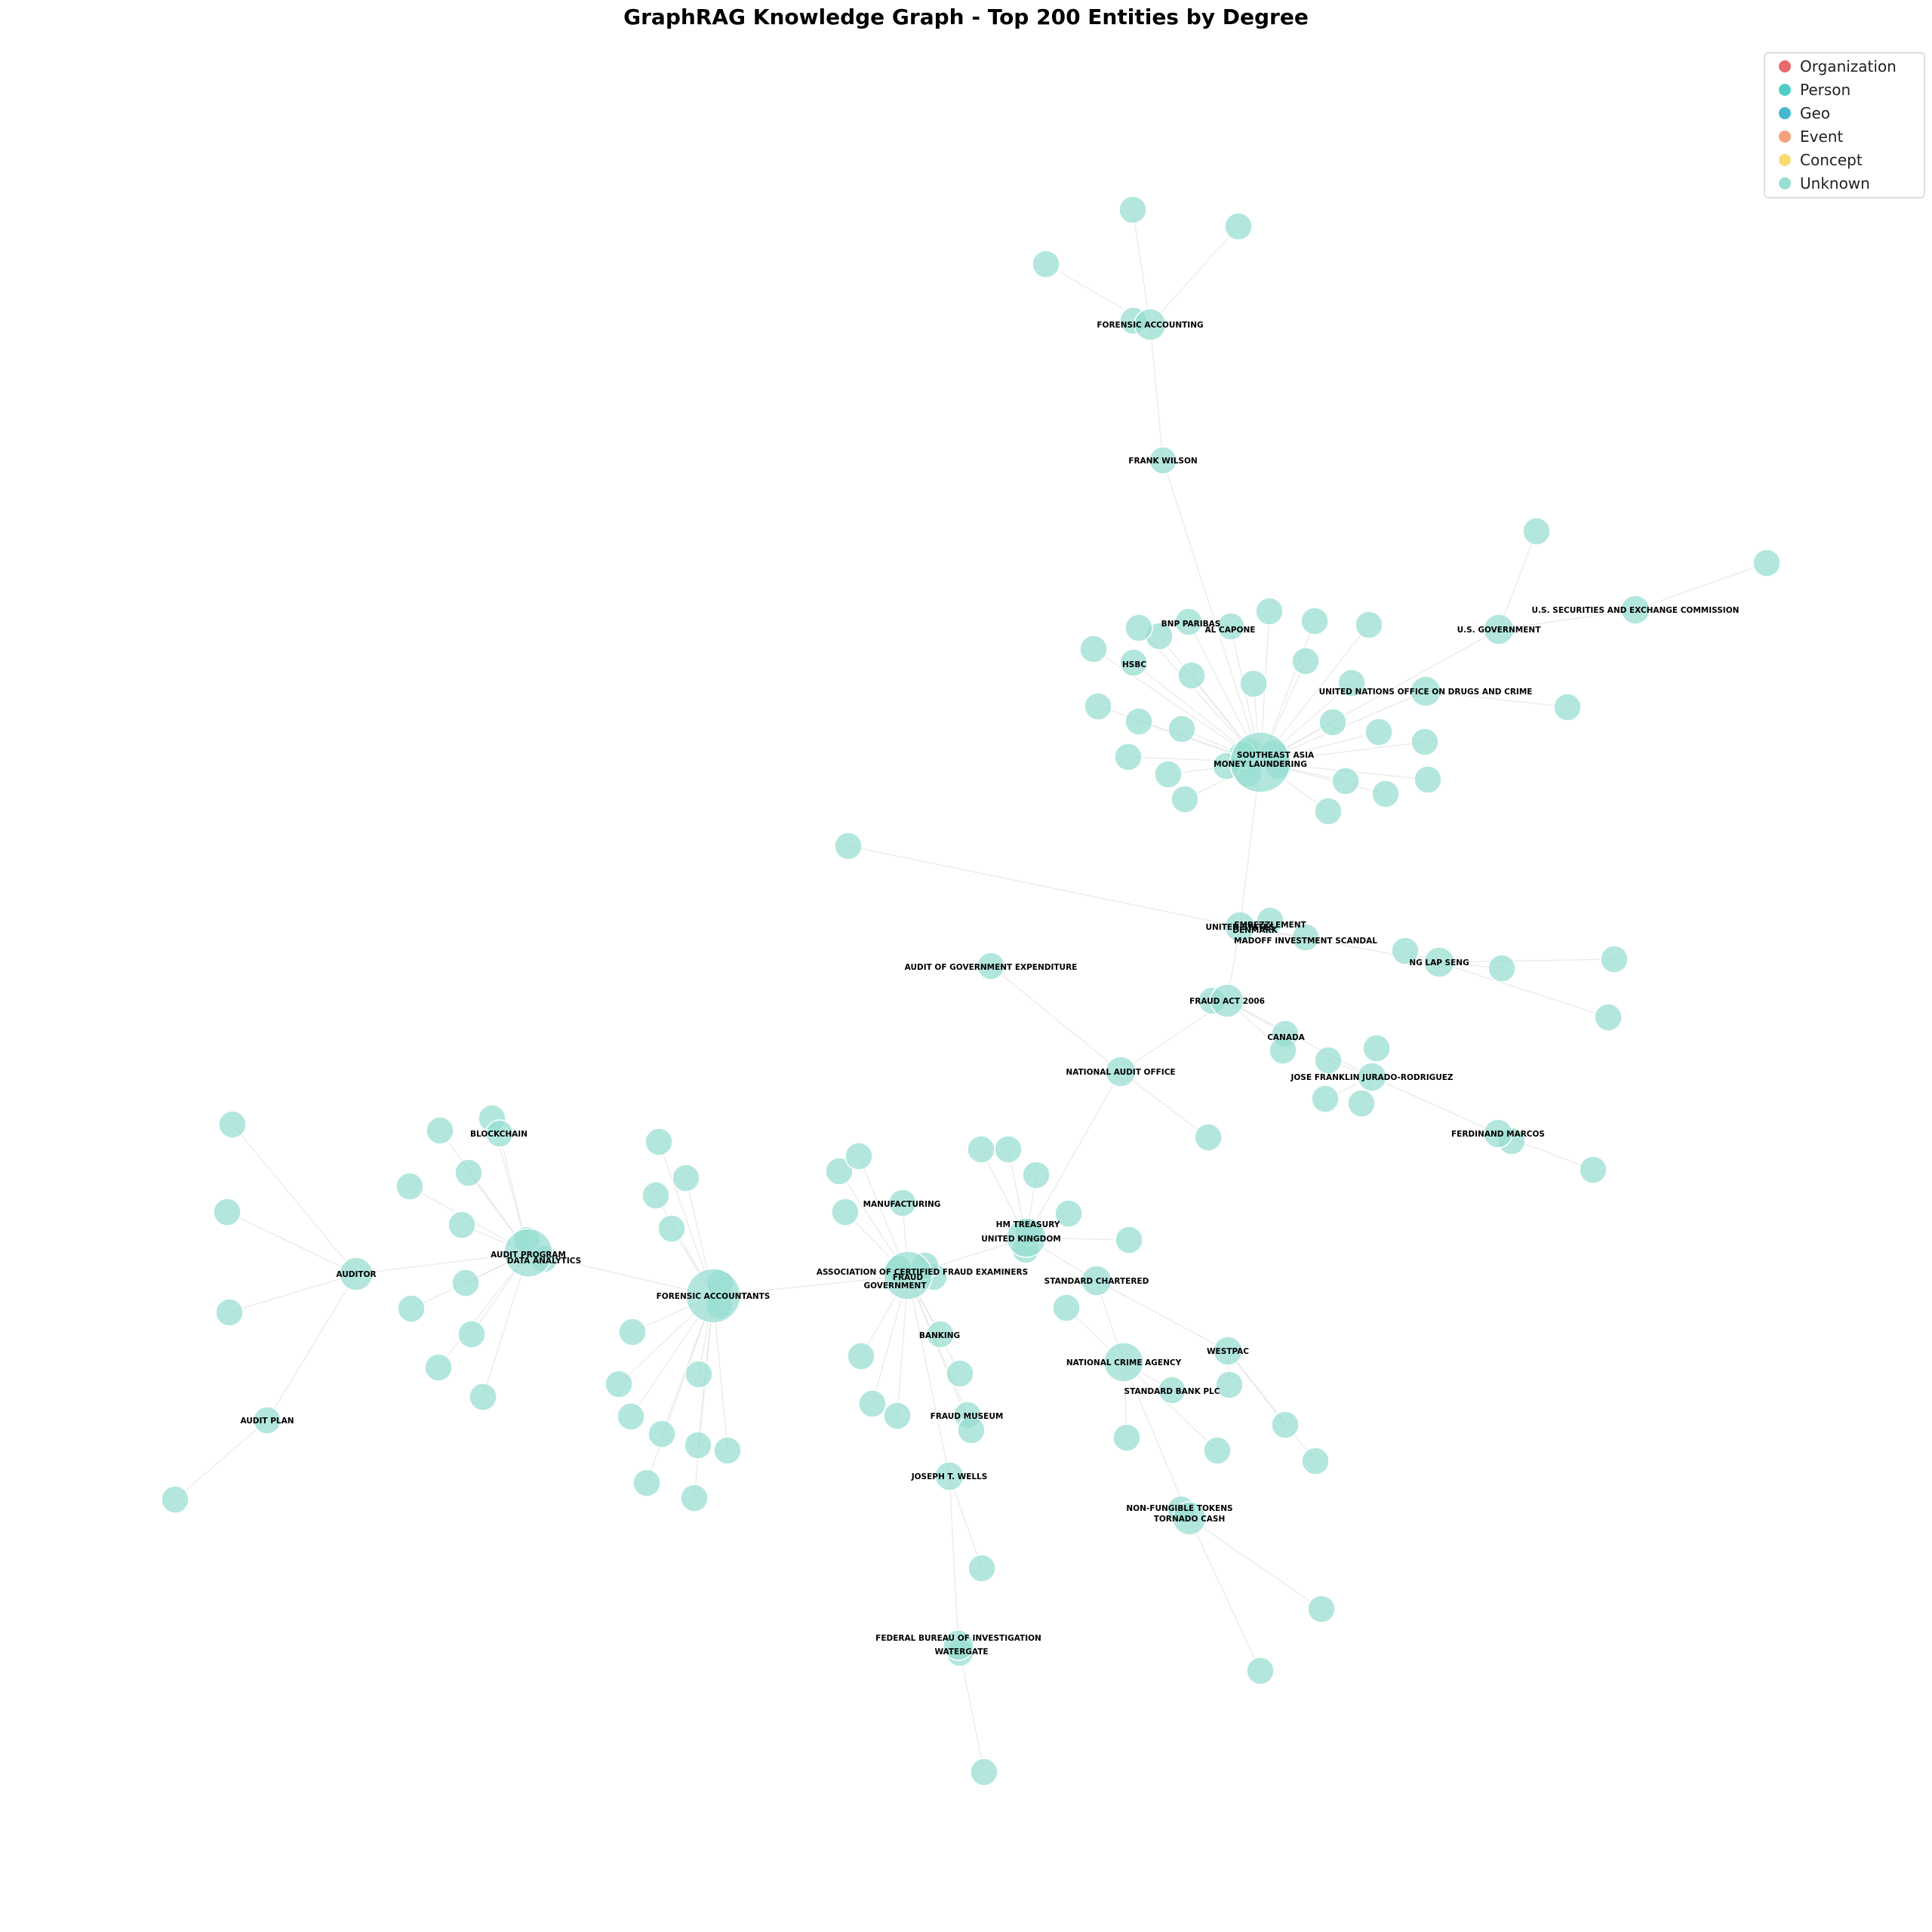 The height and width of the screenshot is (1932, 1932). Describe the element at coordinates (1179, 1508) in the screenshot. I see `node-label-nft: NON-FUNGIBLE TOKENS` at that location.